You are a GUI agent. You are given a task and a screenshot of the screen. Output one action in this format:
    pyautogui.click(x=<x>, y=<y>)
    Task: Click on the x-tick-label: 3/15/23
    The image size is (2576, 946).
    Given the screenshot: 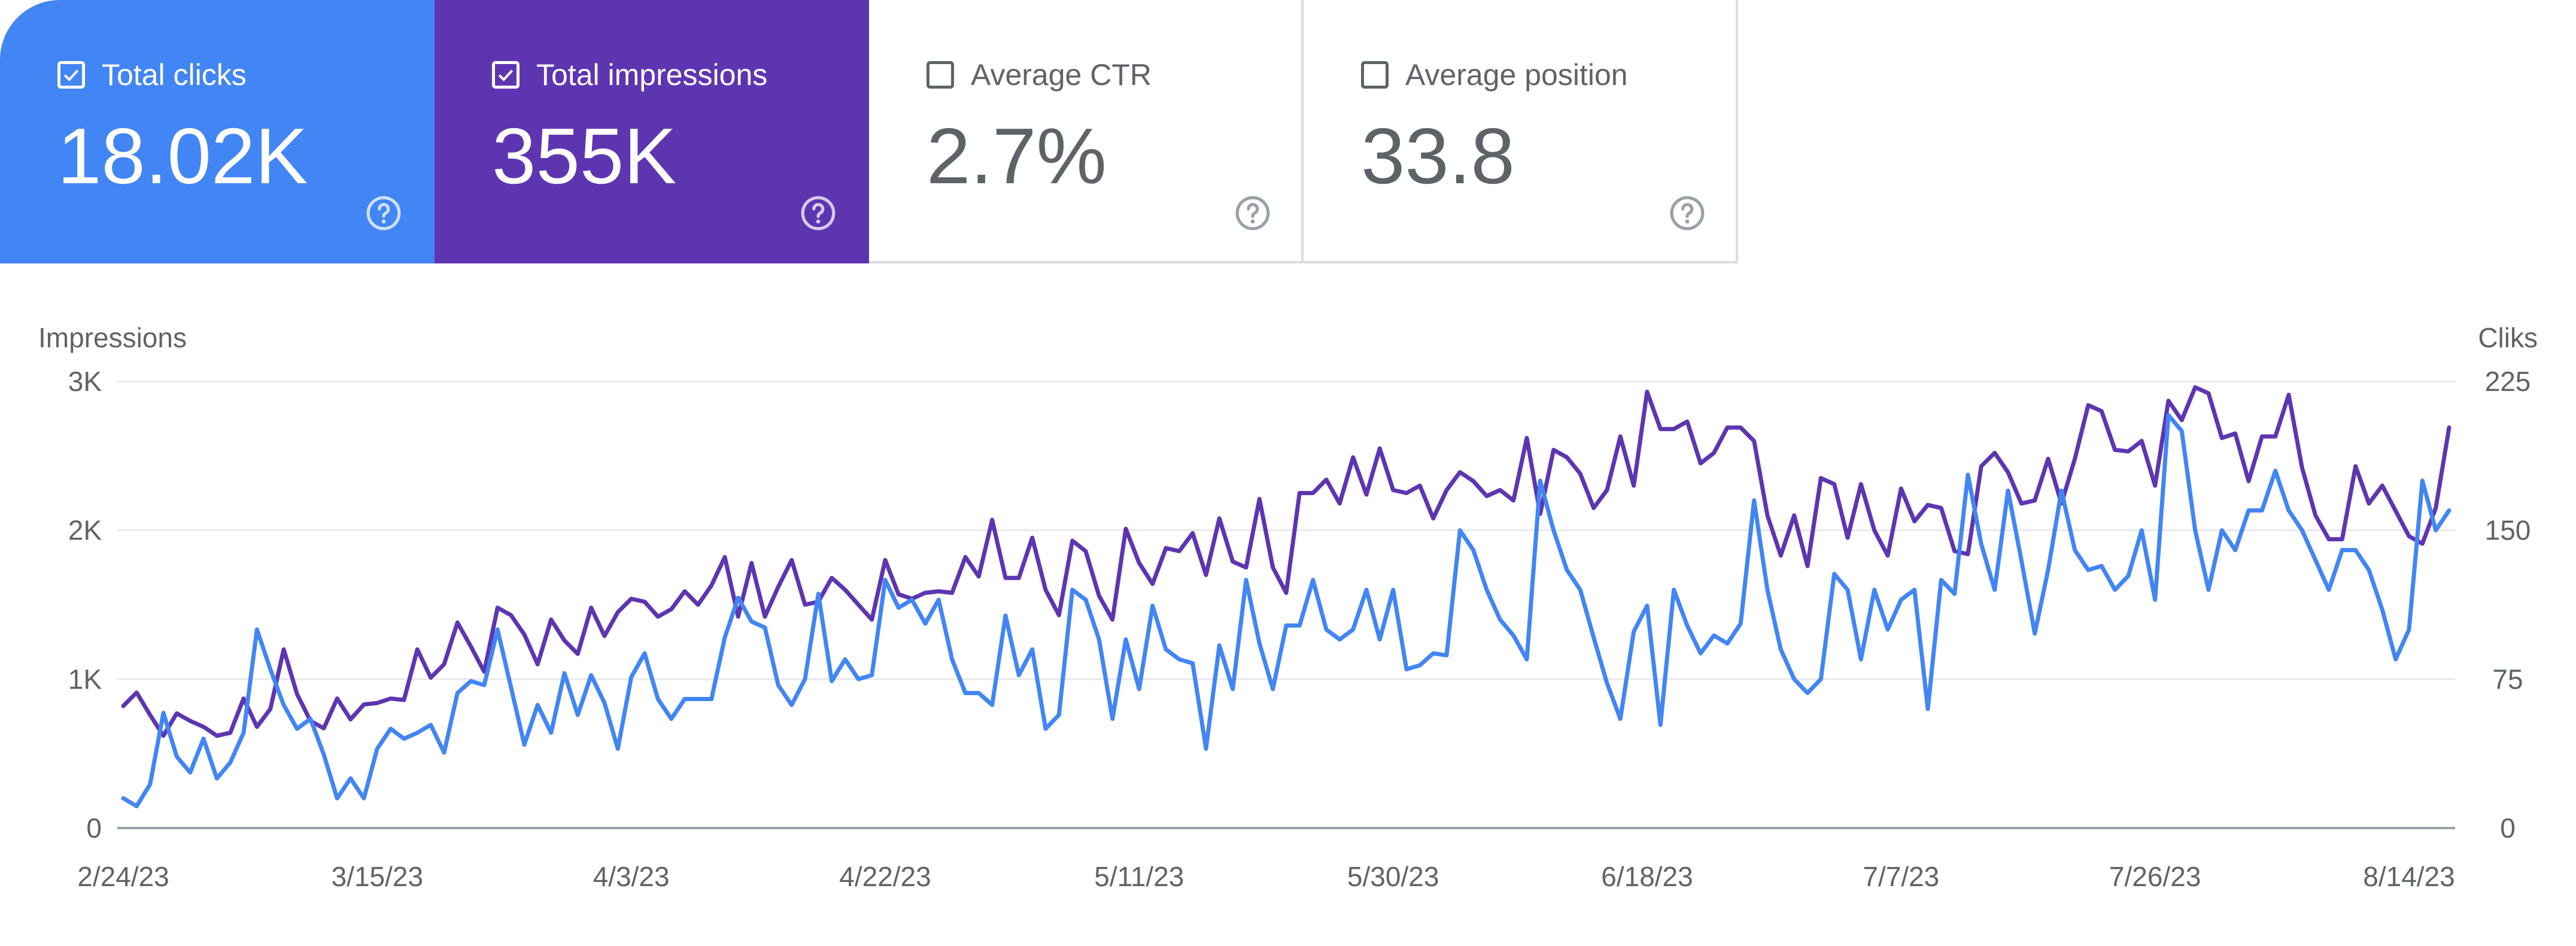 What is the action you would take?
    pyautogui.click(x=377, y=876)
    